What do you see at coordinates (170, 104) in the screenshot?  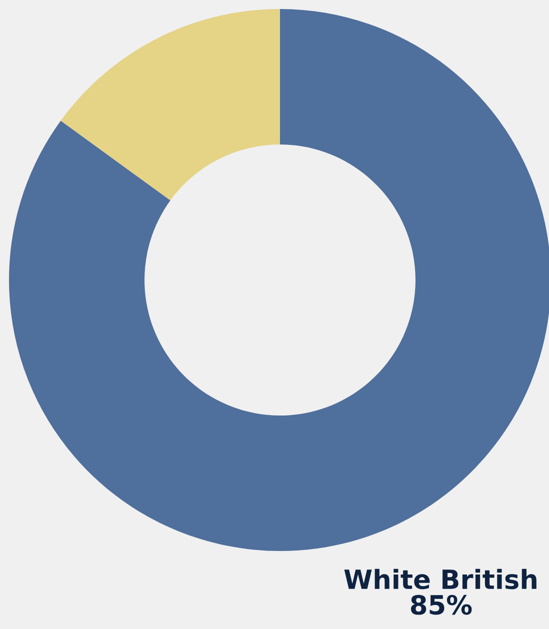 I see `donut-slice` at bounding box center [170, 104].